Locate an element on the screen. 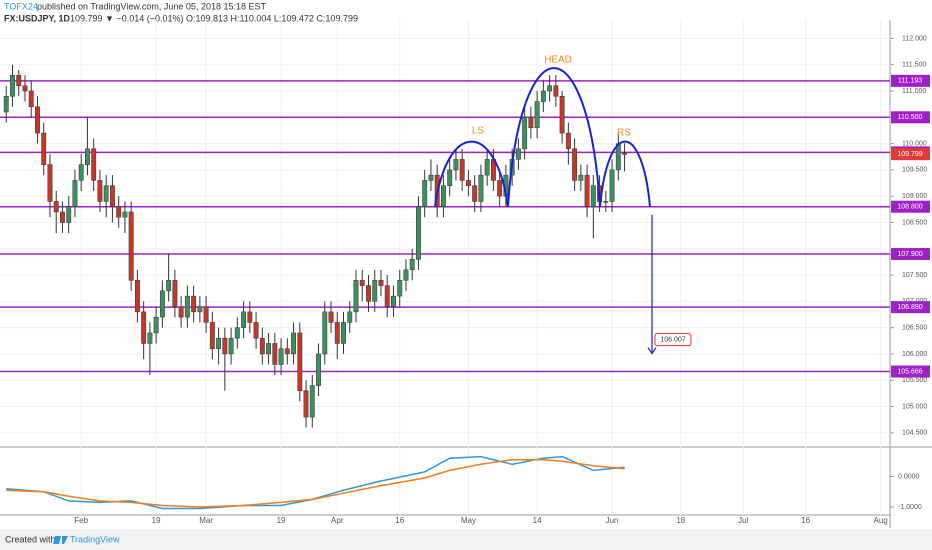 The height and width of the screenshot is (550, 932). footer-created: Created with is located at coordinates (30, 539).